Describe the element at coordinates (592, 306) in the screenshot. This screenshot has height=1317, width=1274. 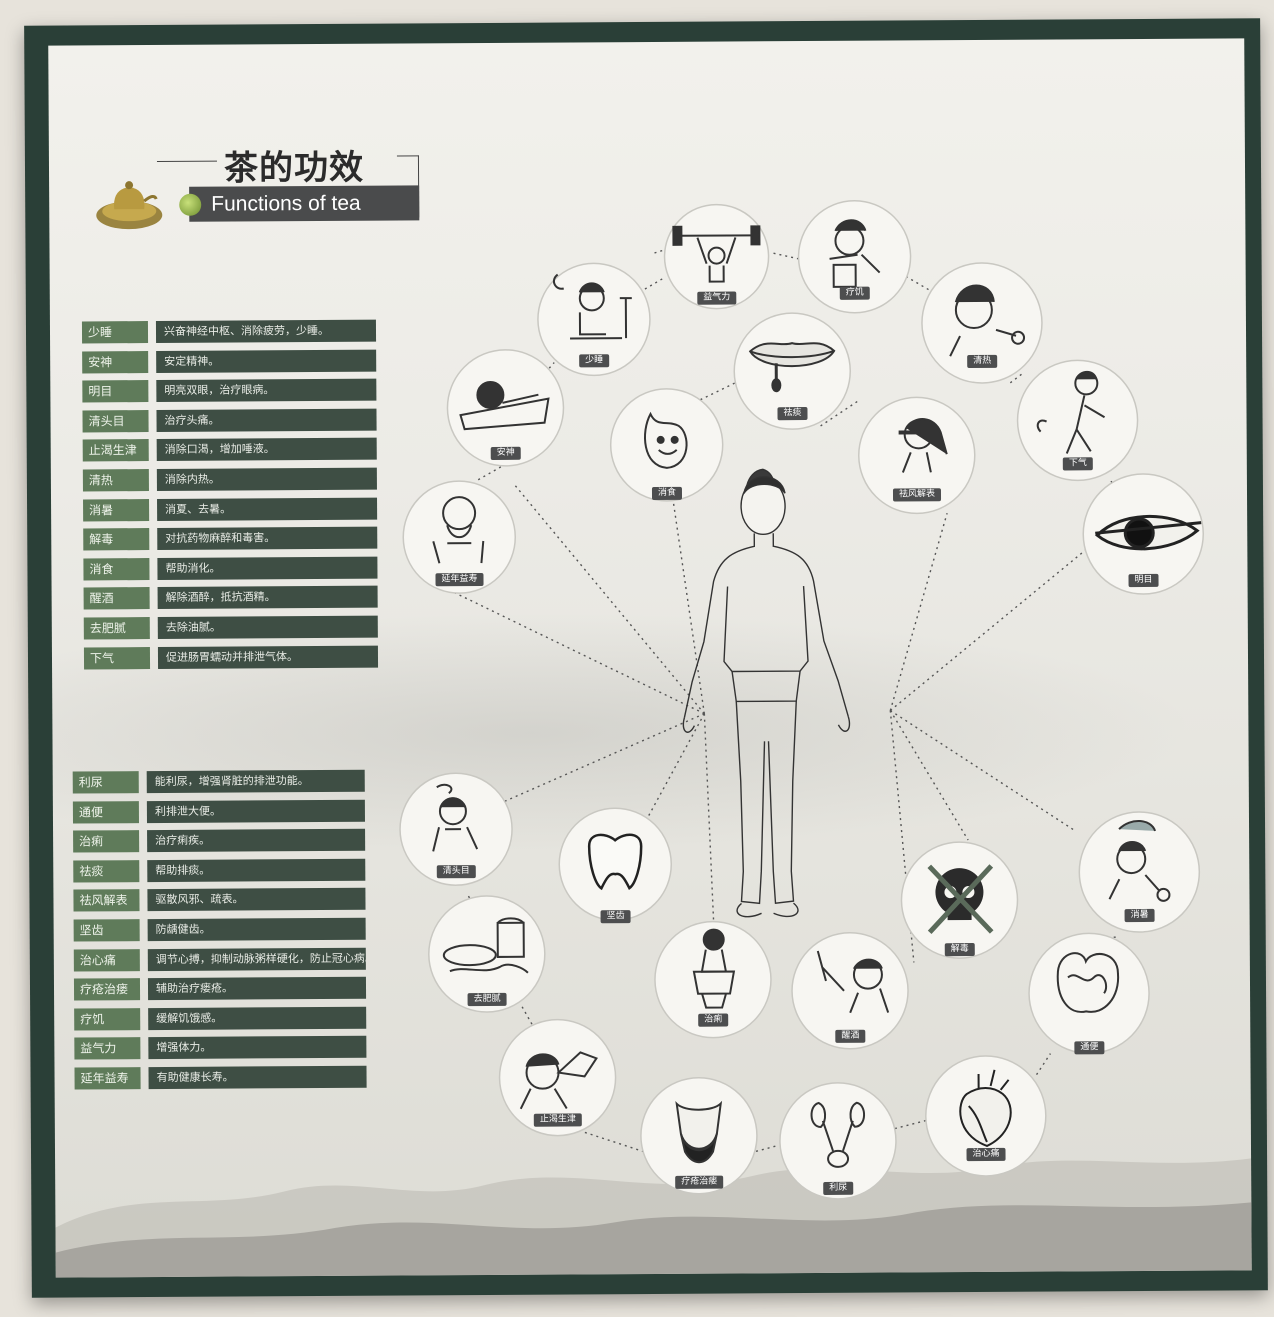
I see `studying-person-icon` at that location.